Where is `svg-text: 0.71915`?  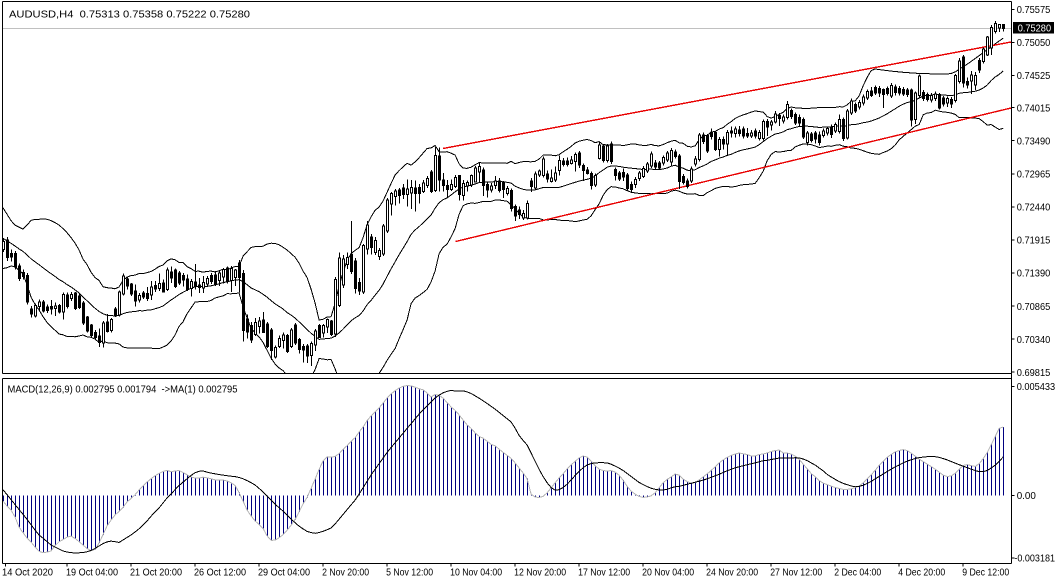 svg-text: 0.71915 is located at coordinates (1034, 241).